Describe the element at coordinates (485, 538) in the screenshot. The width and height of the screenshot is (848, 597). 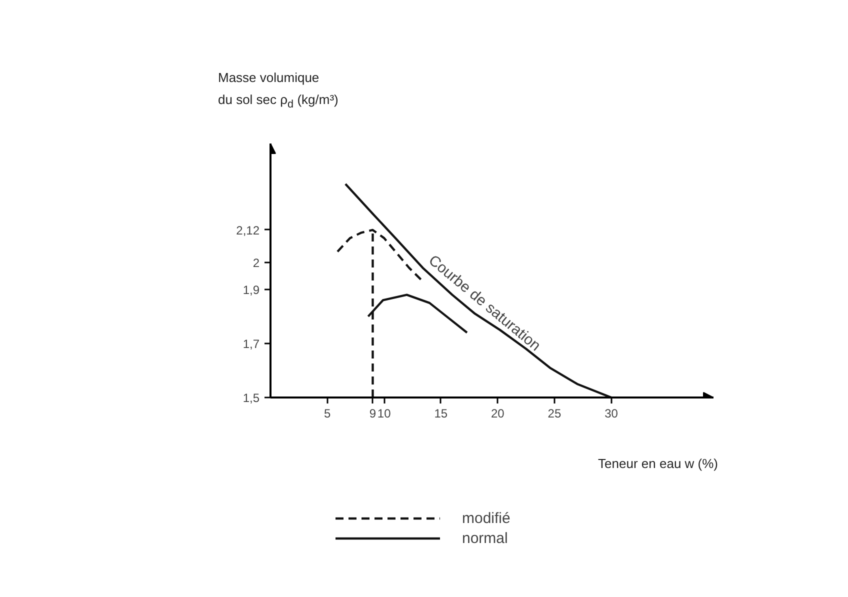
I see `text: normal` at that location.